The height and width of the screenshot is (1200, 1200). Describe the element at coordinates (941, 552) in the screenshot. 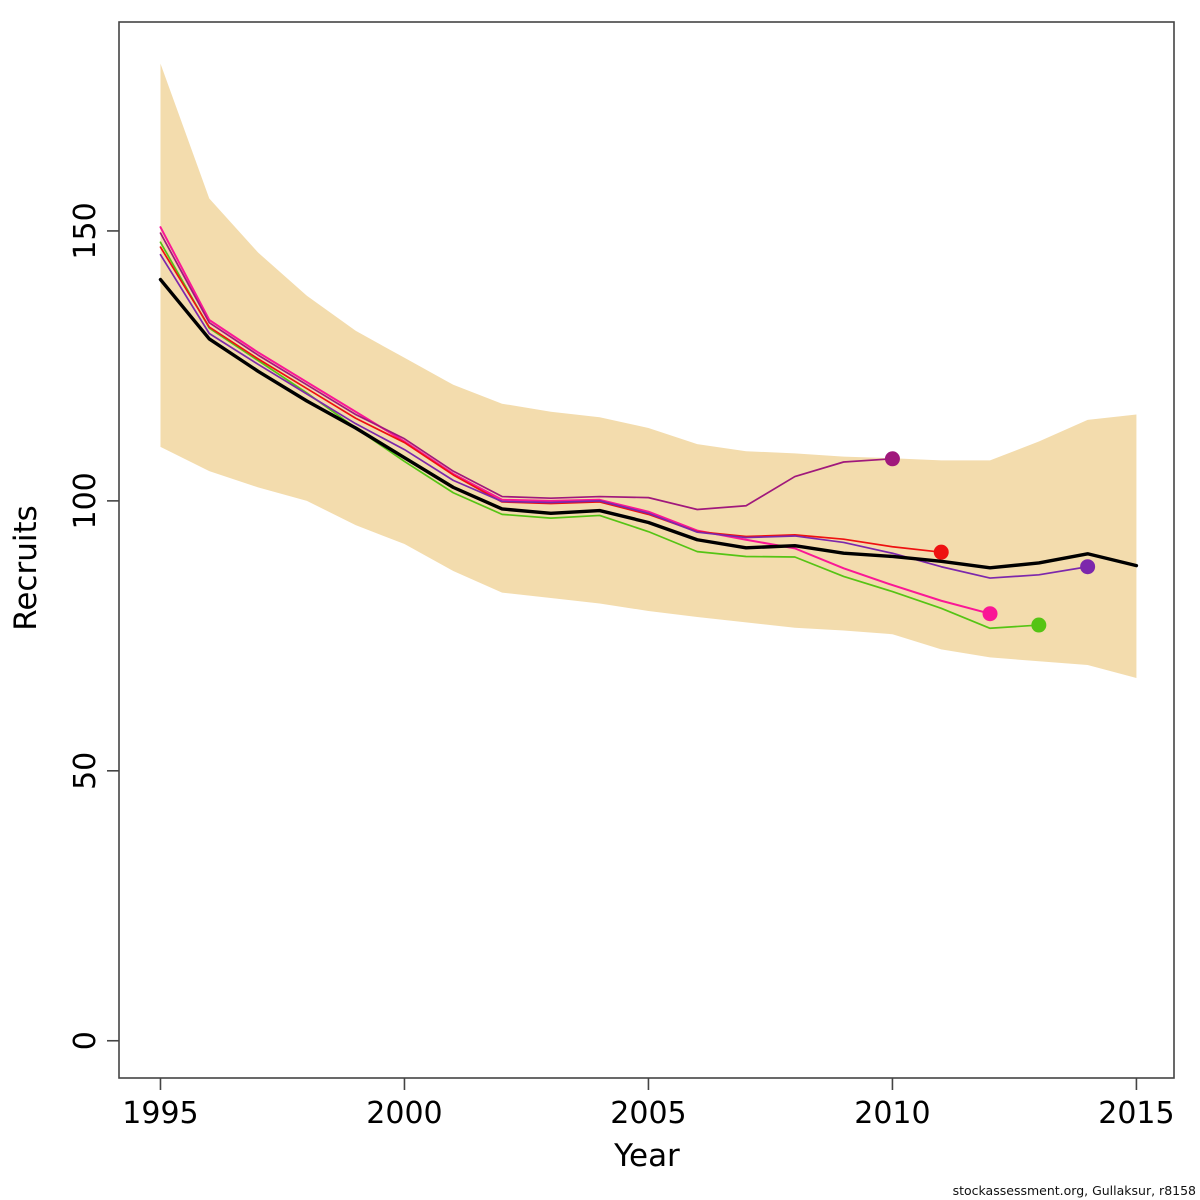

I see `end-dot-retro-2011` at that location.